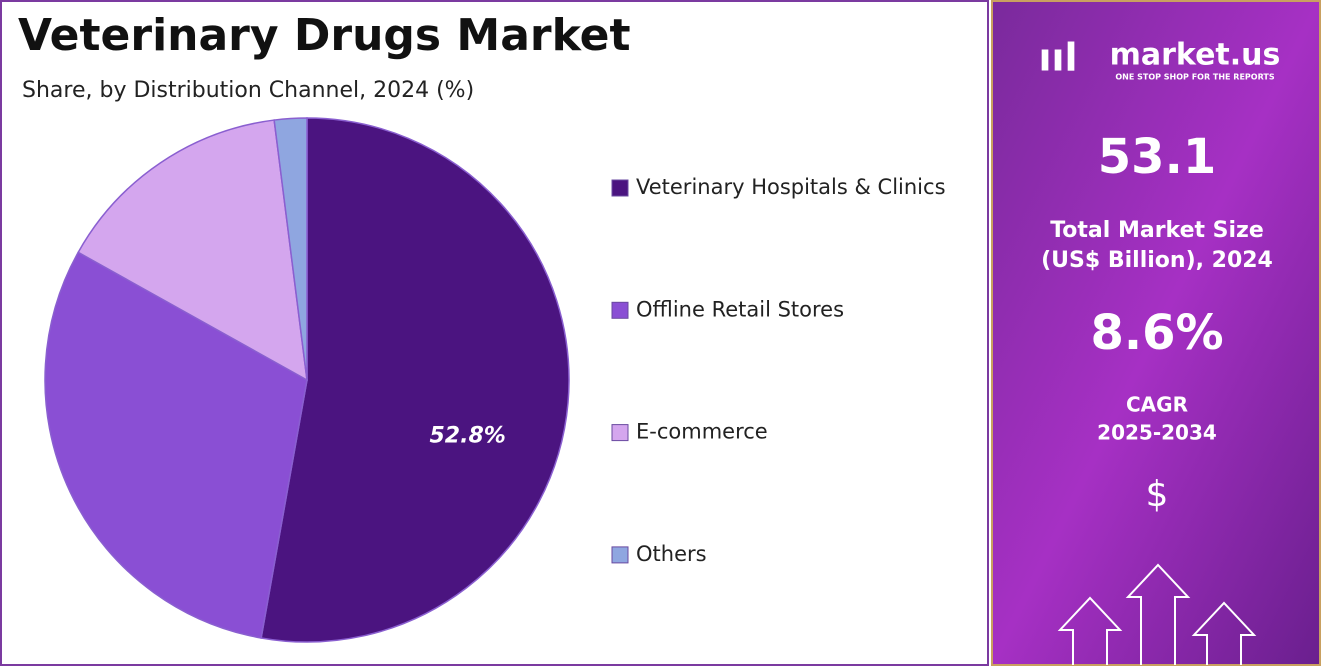 Image resolution: width=1322 pixels, height=671 pixels. Describe the element at coordinates (248, 90) in the screenshot. I see `chart-subtitle: Share, by Distribution Channel, 2024 (%)` at that location.